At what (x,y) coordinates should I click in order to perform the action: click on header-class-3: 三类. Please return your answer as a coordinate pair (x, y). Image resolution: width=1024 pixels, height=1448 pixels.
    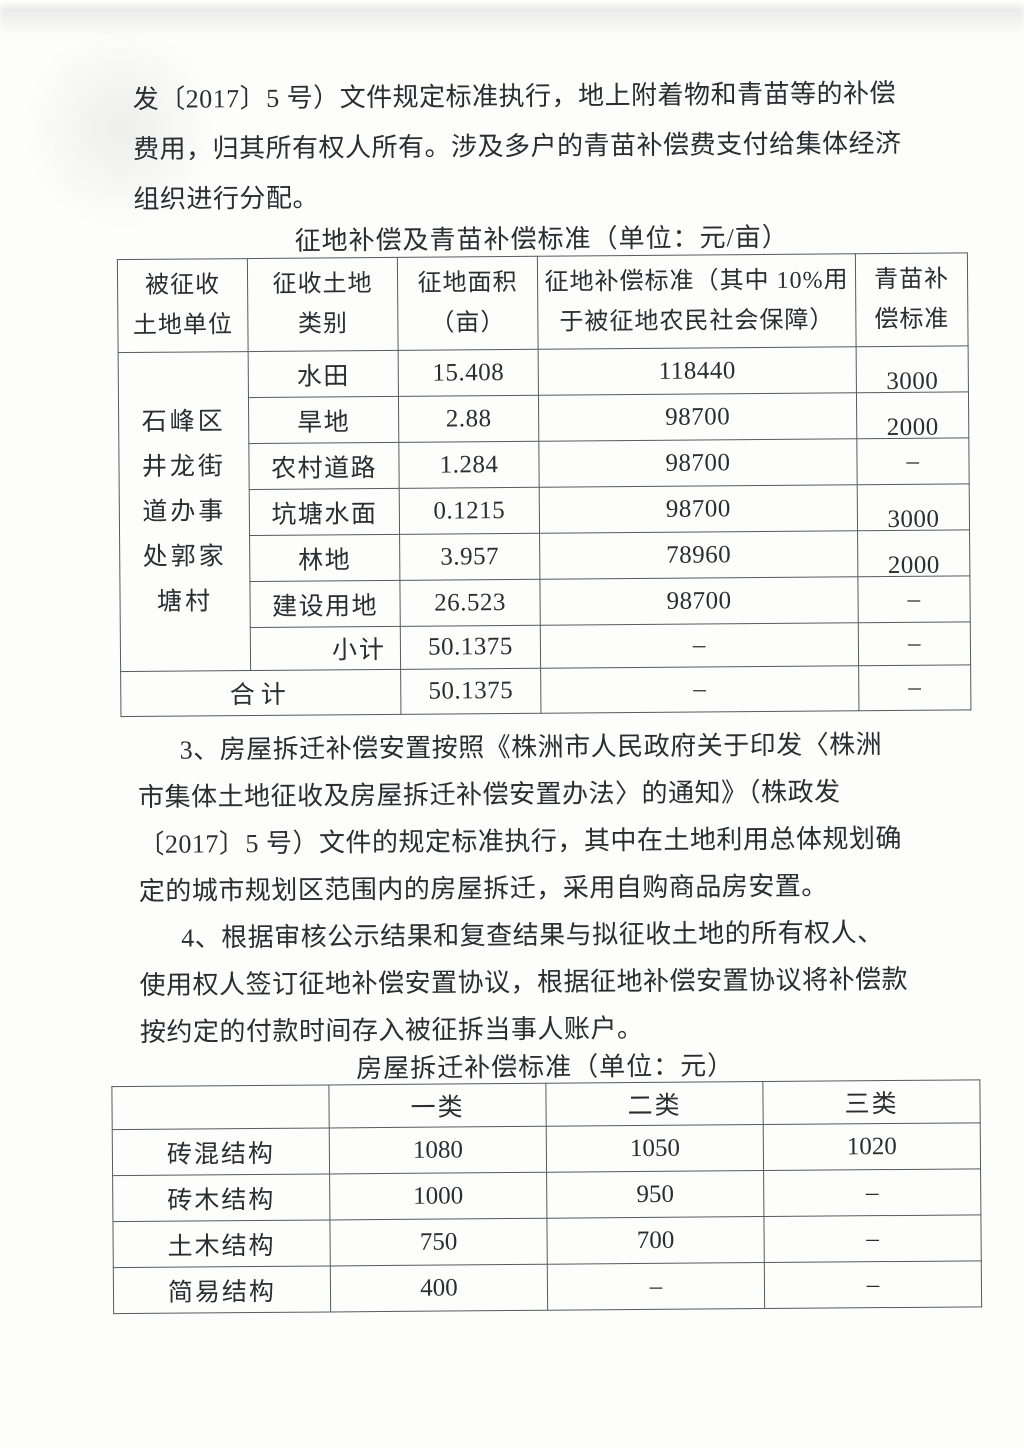
    Looking at the image, I should click on (871, 1102).